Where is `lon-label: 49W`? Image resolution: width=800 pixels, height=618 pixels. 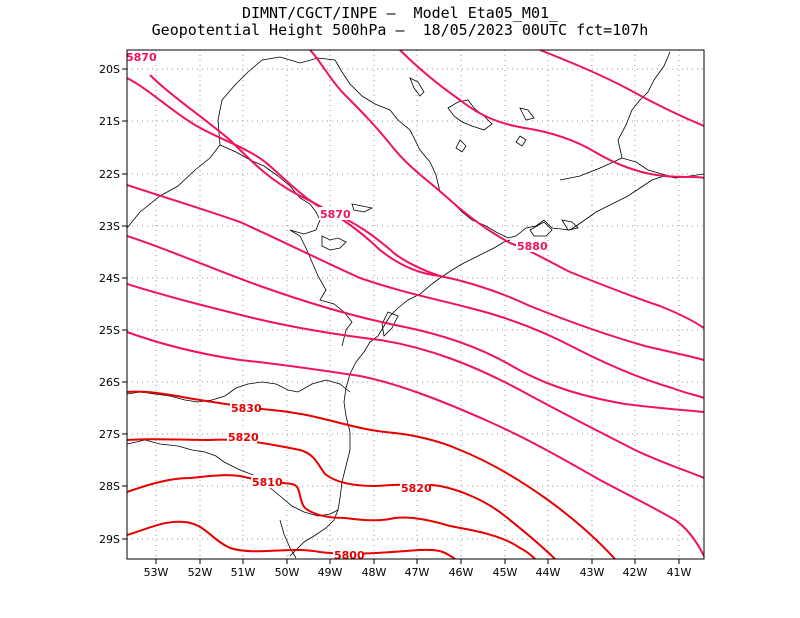
lon-label: 49W is located at coordinates (330, 572).